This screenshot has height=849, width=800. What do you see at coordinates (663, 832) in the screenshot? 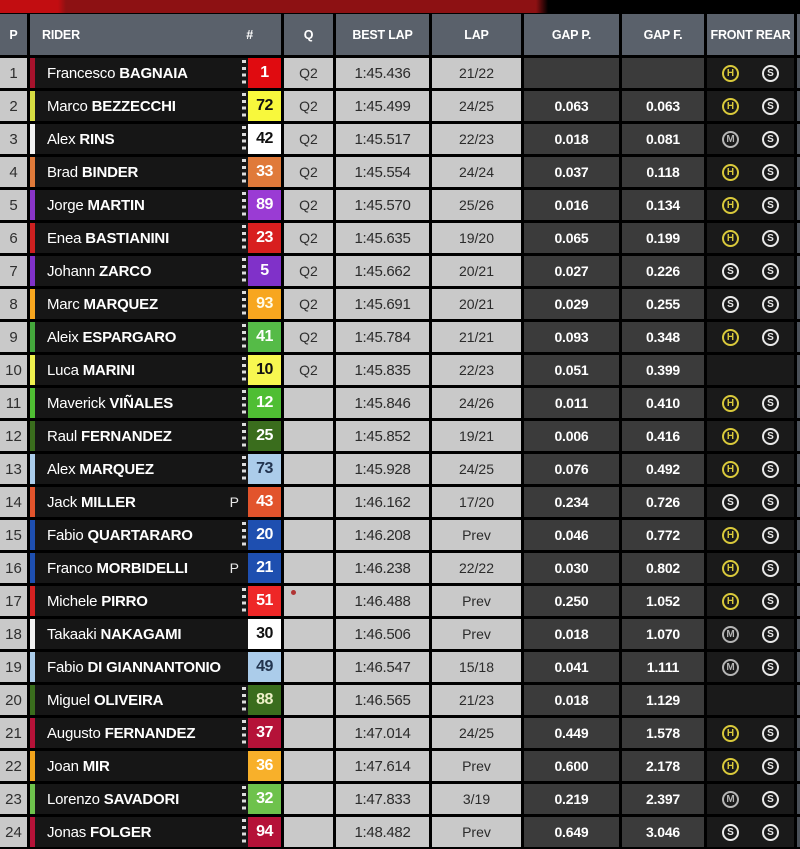
I see `gap-first-cell: 3.046` at bounding box center [663, 832].